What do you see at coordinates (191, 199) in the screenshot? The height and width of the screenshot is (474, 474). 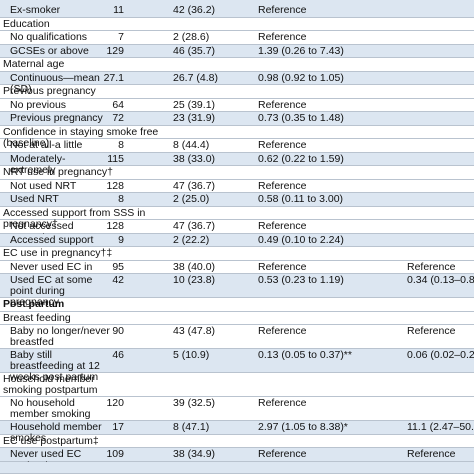 I see `cell-cases: 2 (25.0)` at bounding box center [191, 199].